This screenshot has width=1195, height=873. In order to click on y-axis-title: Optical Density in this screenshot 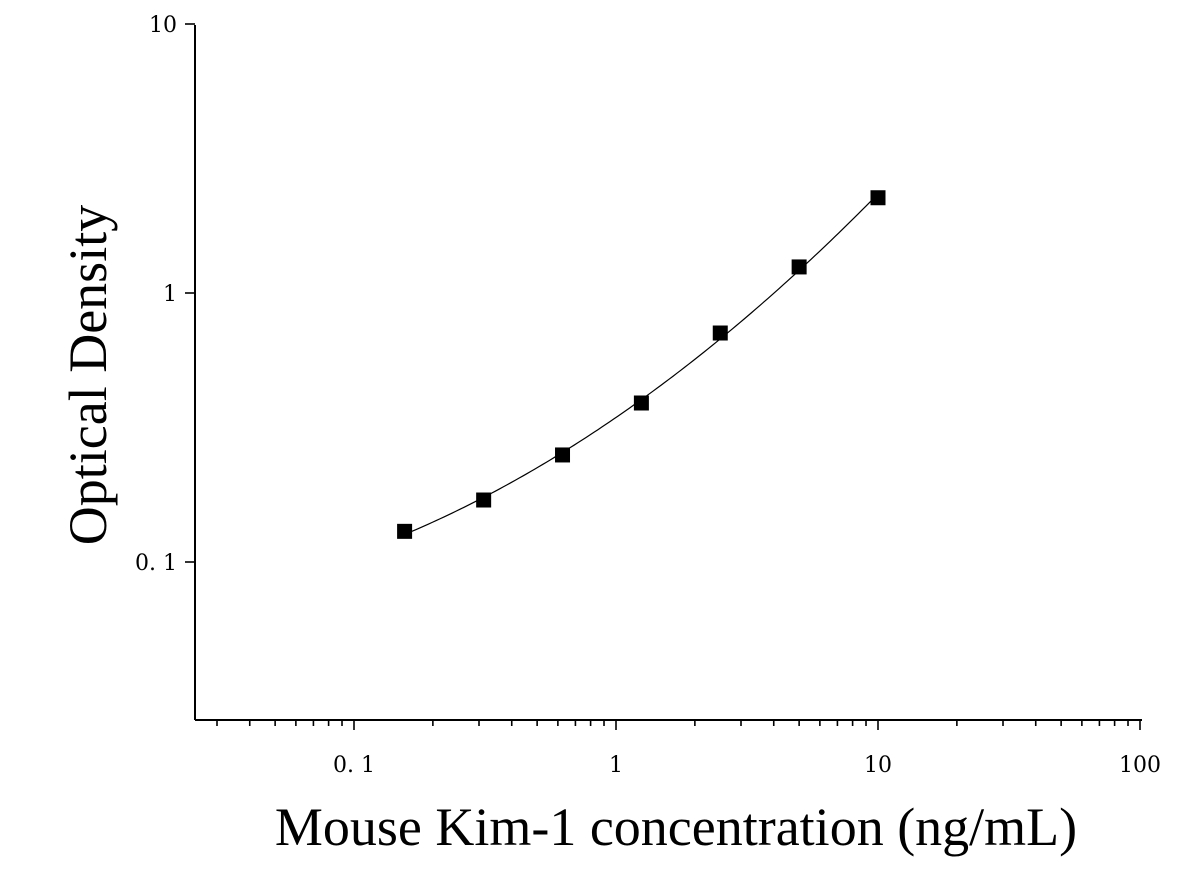, I will do `click(88, 375)`.